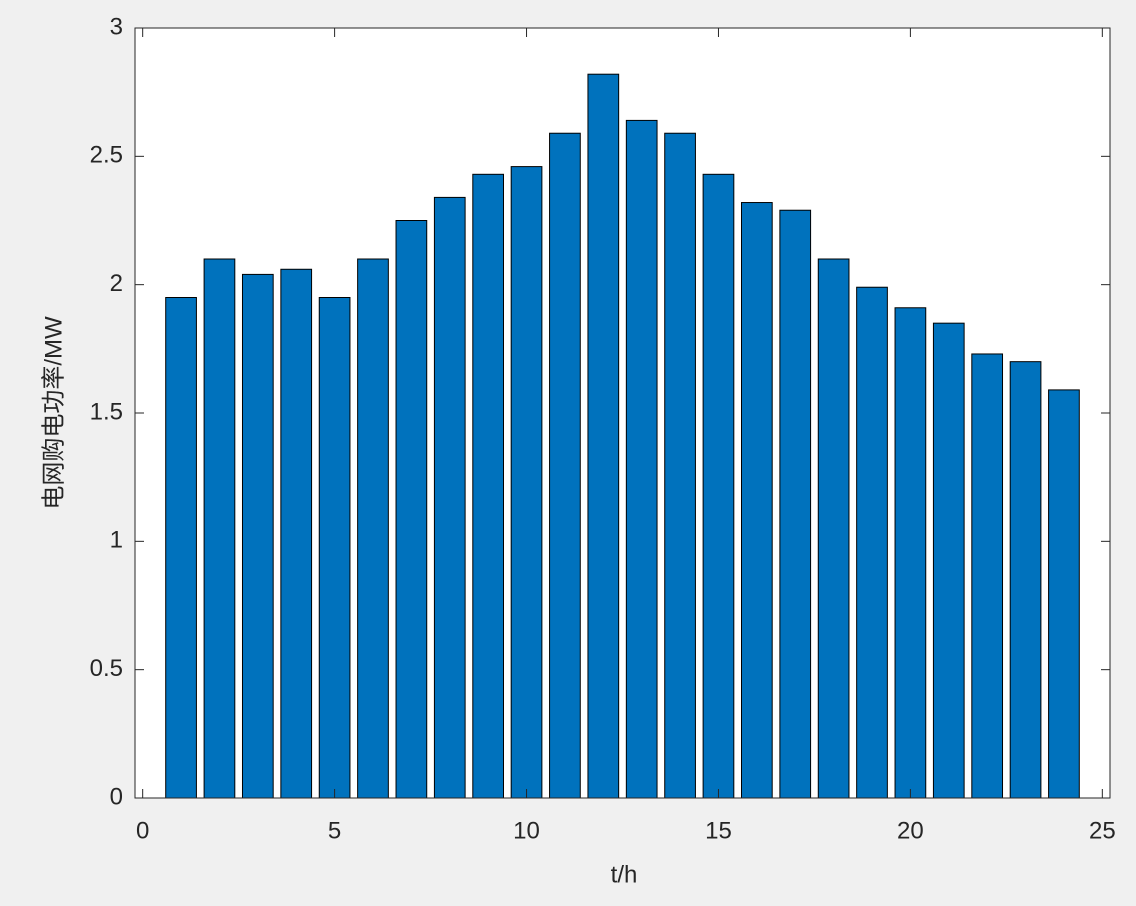 Image resolution: width=1136 pixels, height=906 pixels. What do you see at coordinates (334, 830) in the screenshot?
I see `x-tick-label: 5` at bounding box center [334, 830].